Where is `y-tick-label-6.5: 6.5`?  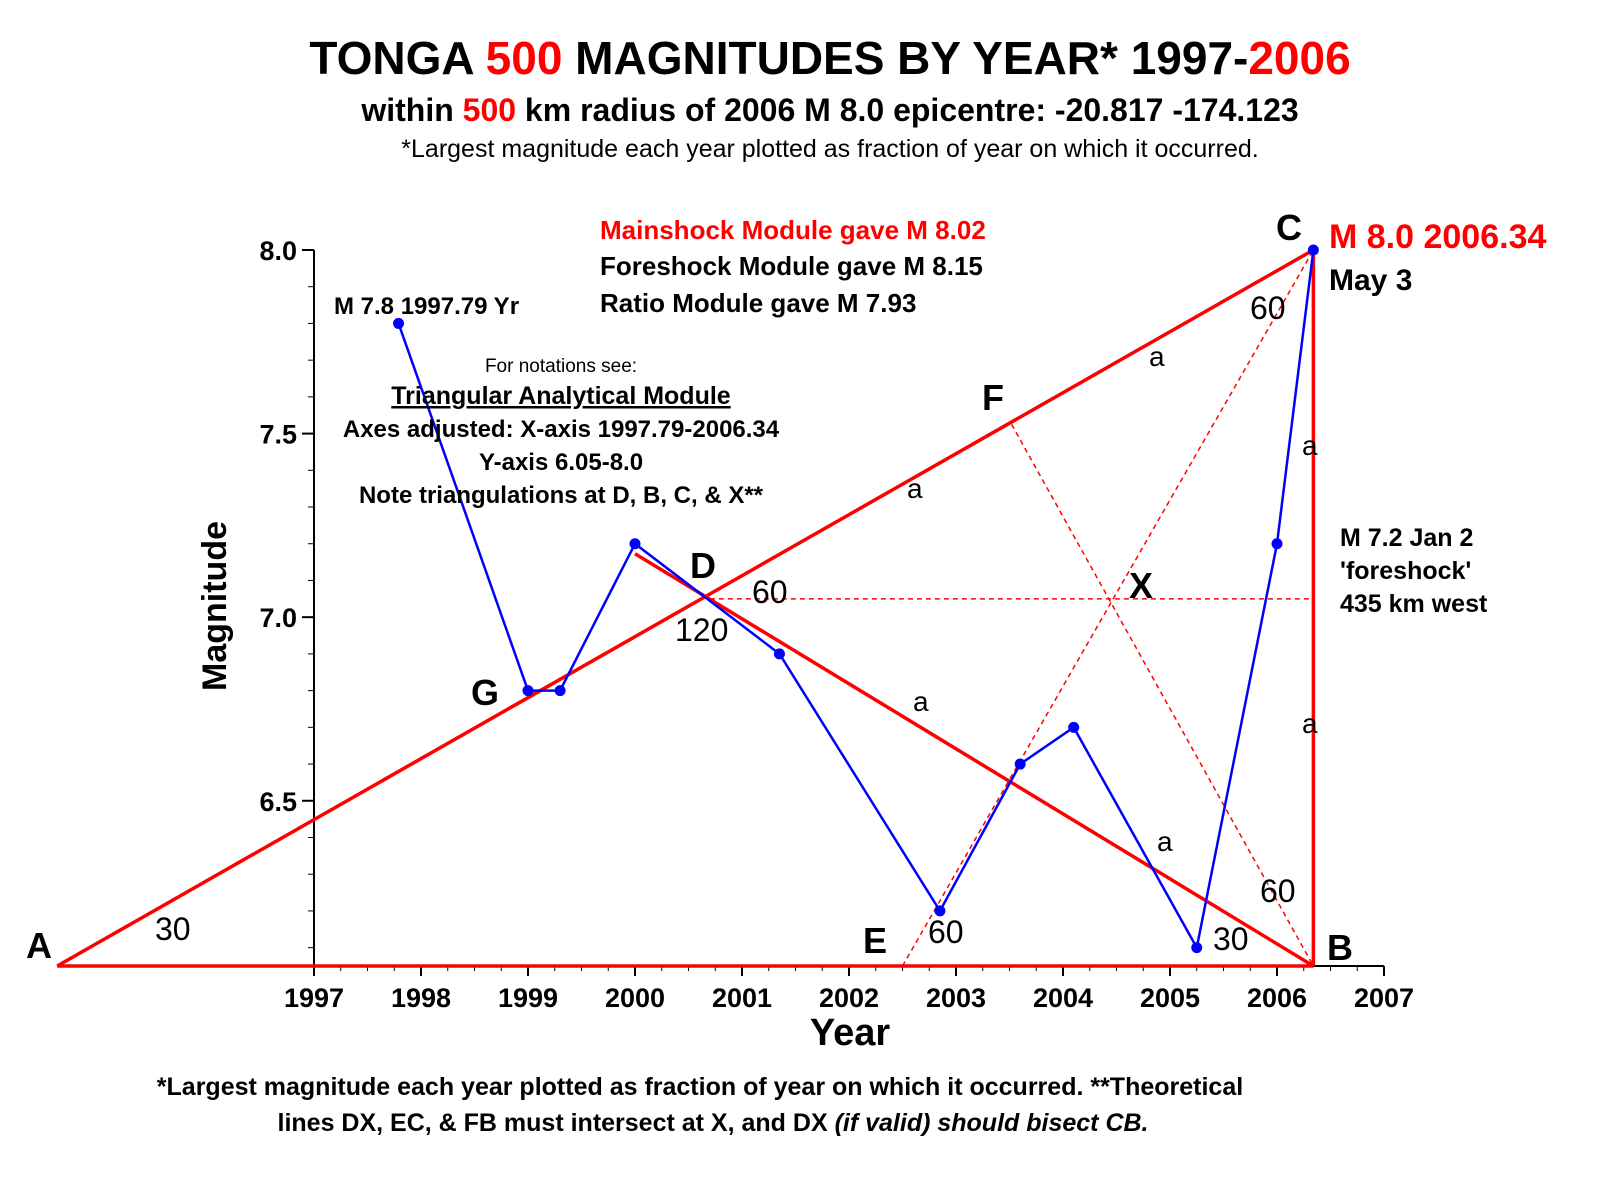 y-tick-label-6.5: 6.5 is located at coordinates (278, 802).